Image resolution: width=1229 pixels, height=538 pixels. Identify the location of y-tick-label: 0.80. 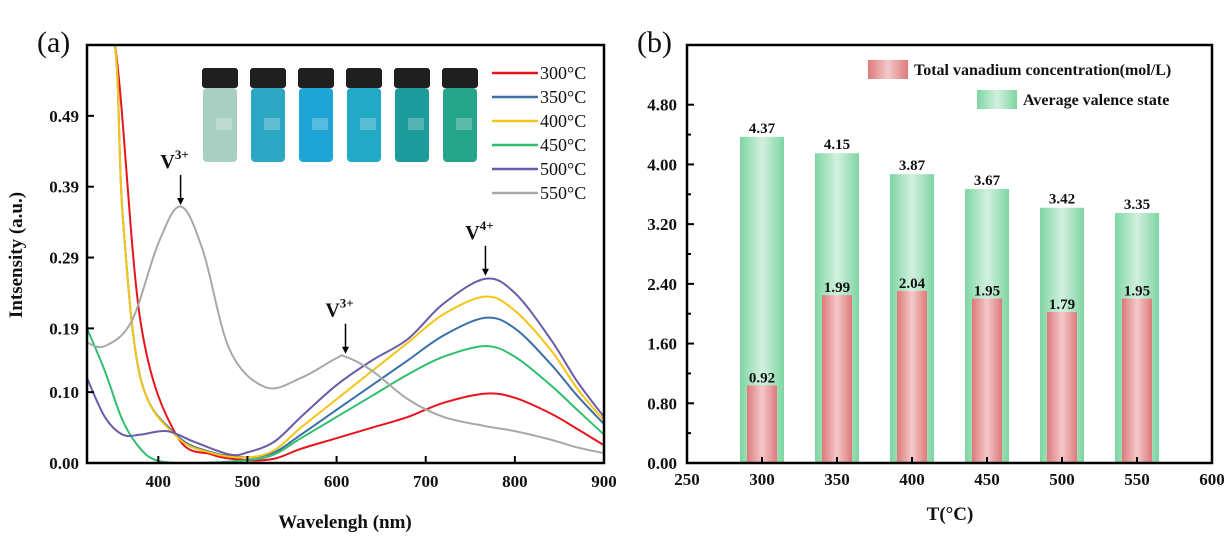
(662, 403).